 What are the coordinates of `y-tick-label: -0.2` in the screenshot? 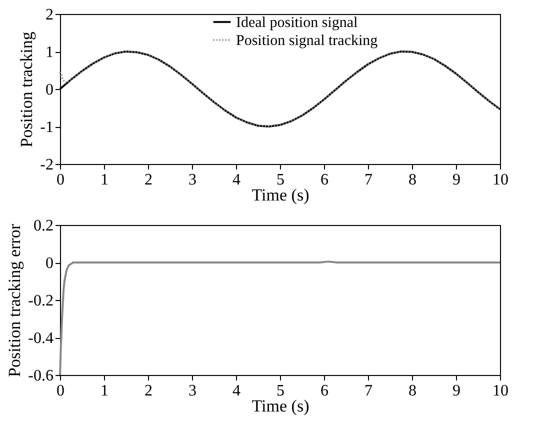 It's located at (41, 301).